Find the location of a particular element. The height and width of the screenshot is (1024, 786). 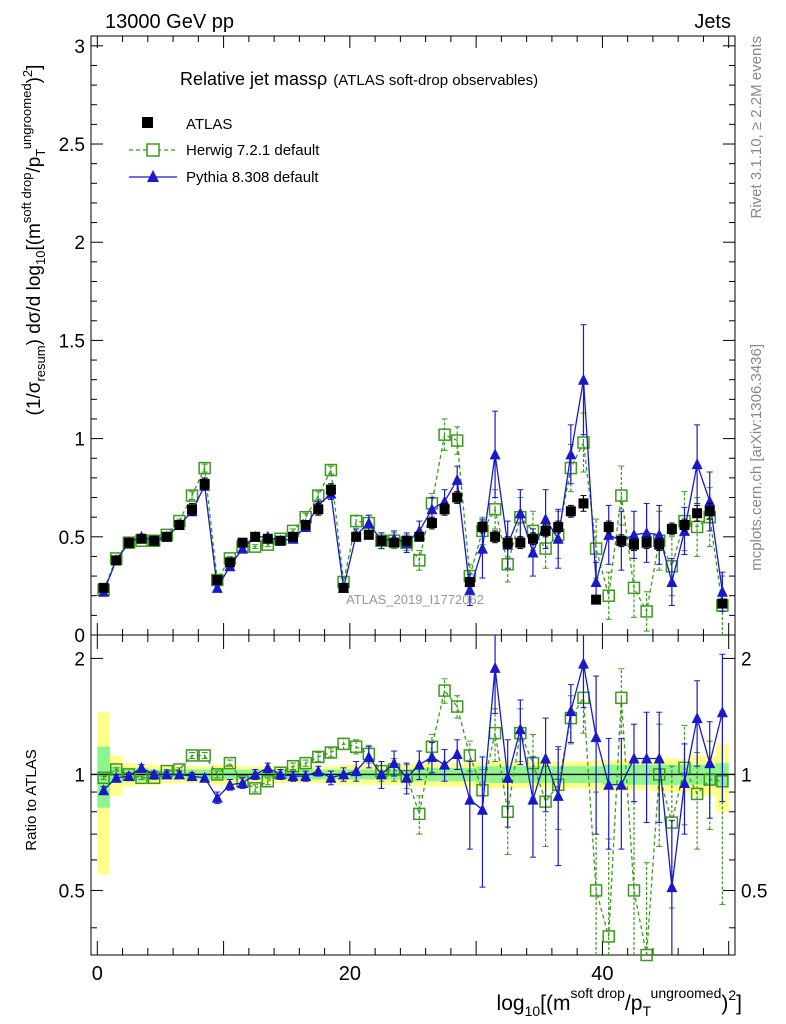

chart-title-sub: (ATLAS soft-drop observables) is located at coordinates (435, 80).